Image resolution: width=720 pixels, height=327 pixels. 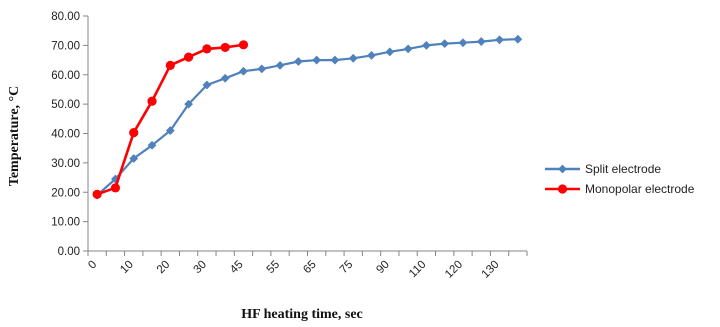 What do you see at coordinates (127, 268) in the screenshot?
I see `x-tick-label: 10` at bounding box center [127, 268].